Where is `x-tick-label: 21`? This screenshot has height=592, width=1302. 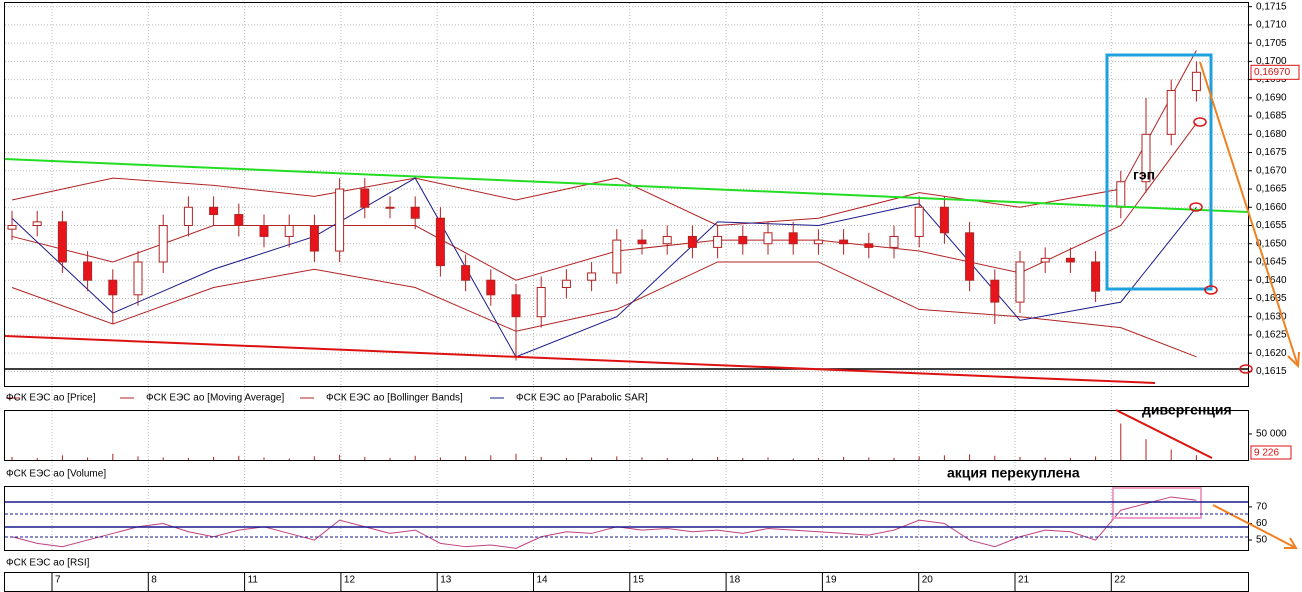 x-tick-label: 21 is located at coordinates (1024, 580).